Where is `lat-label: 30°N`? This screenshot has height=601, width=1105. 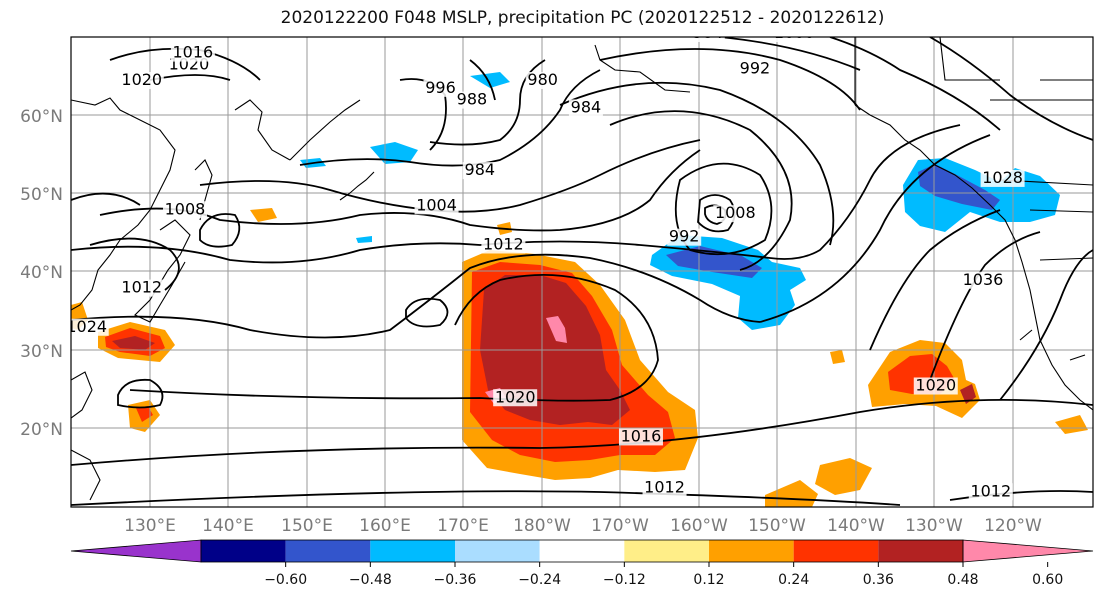 lat-label: 30°N is located at coordinates (41, 352).